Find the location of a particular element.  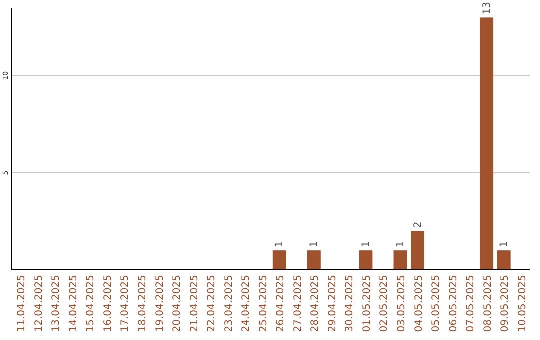

x-tick-label: 14.04.2025 is located at coordinates (74, 303).